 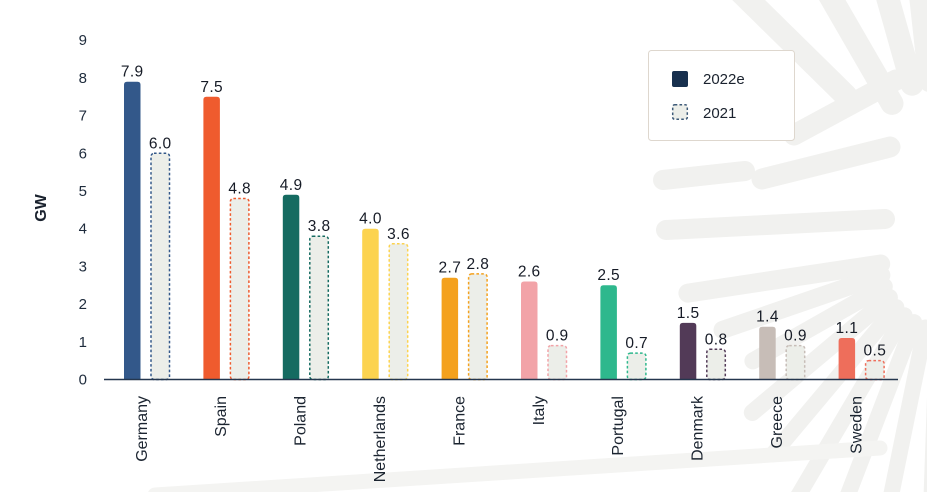 What do you see at coordinates (539, 410) in the screenshot?
I see `svg-text: Italy` at bounding box center [539, 410].